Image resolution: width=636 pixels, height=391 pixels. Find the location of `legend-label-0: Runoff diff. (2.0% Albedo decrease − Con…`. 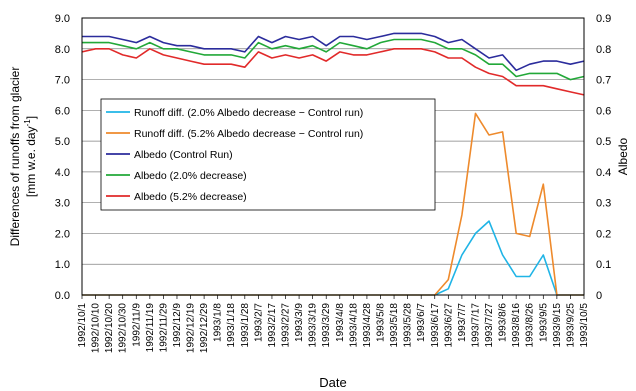

legend-label-0: Runoff diff. (2.0% Albedo decrease − Con… is located at coordinates (248, 113).